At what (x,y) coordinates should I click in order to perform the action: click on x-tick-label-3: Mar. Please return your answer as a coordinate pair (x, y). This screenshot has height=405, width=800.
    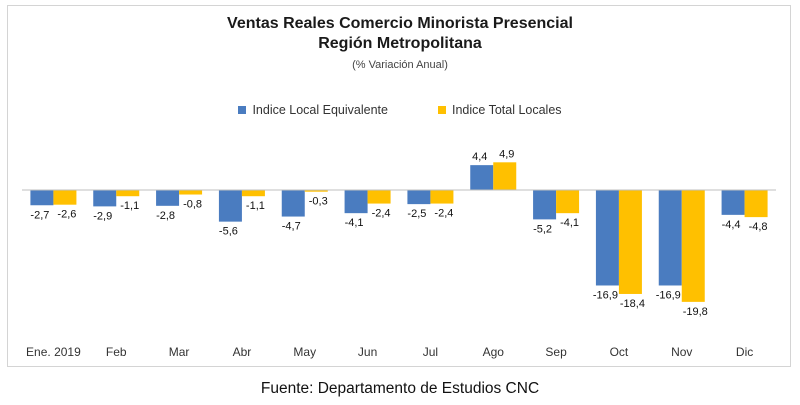
    Looking at the image, I should click on (179, 352).